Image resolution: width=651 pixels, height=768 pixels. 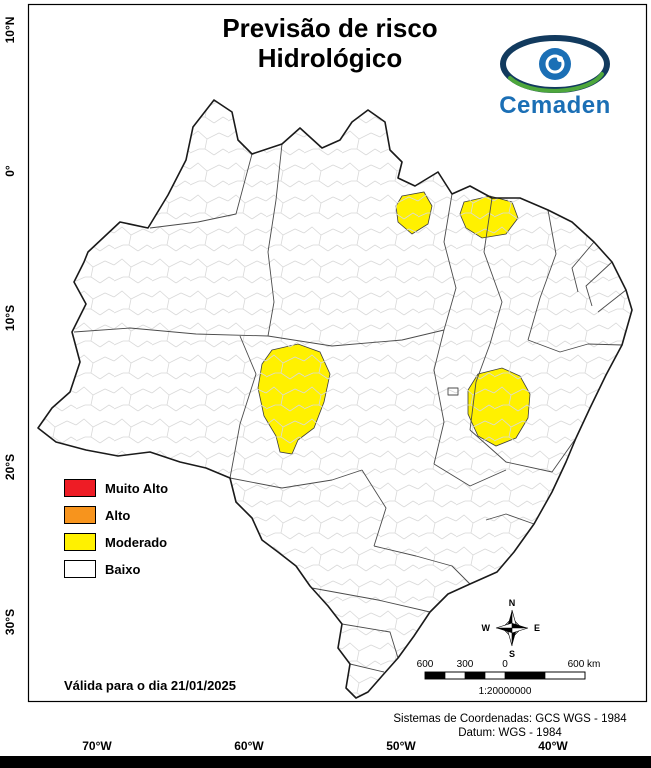 I want to click on legend-item-muito-alto: Muito Alto, so click(x=116, y=488).